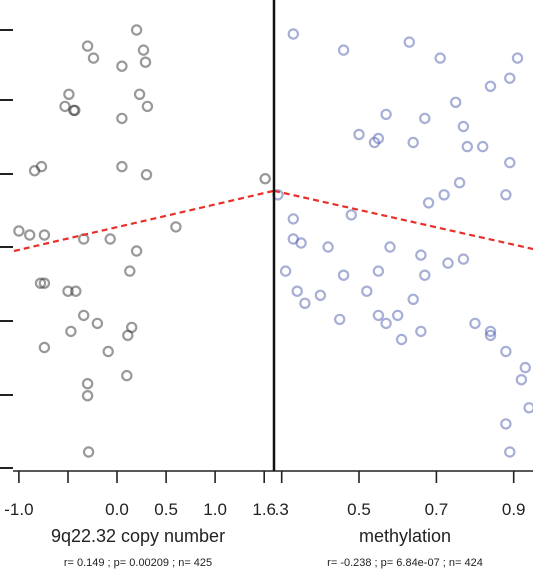 Image resolution: width=533 pixels, height=569 pixels. I want to click on copy-number-x-tick-label-5: 1.6, so click(264, 509).